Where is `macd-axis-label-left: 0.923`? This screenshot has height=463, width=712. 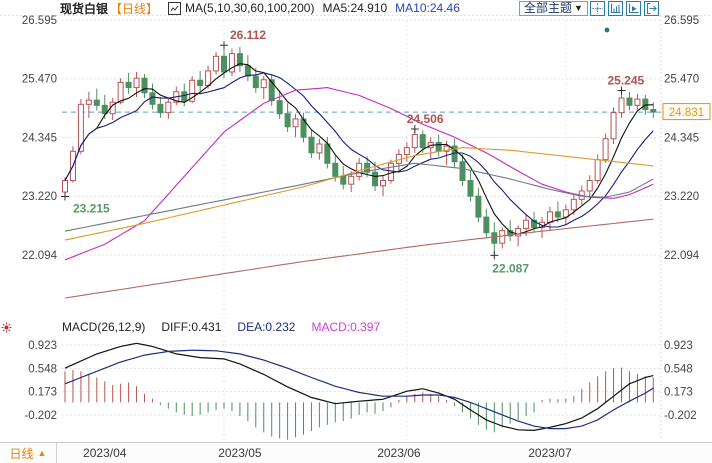 macd-axis-label-left: 0.923 is located at coordinates (42, 346).